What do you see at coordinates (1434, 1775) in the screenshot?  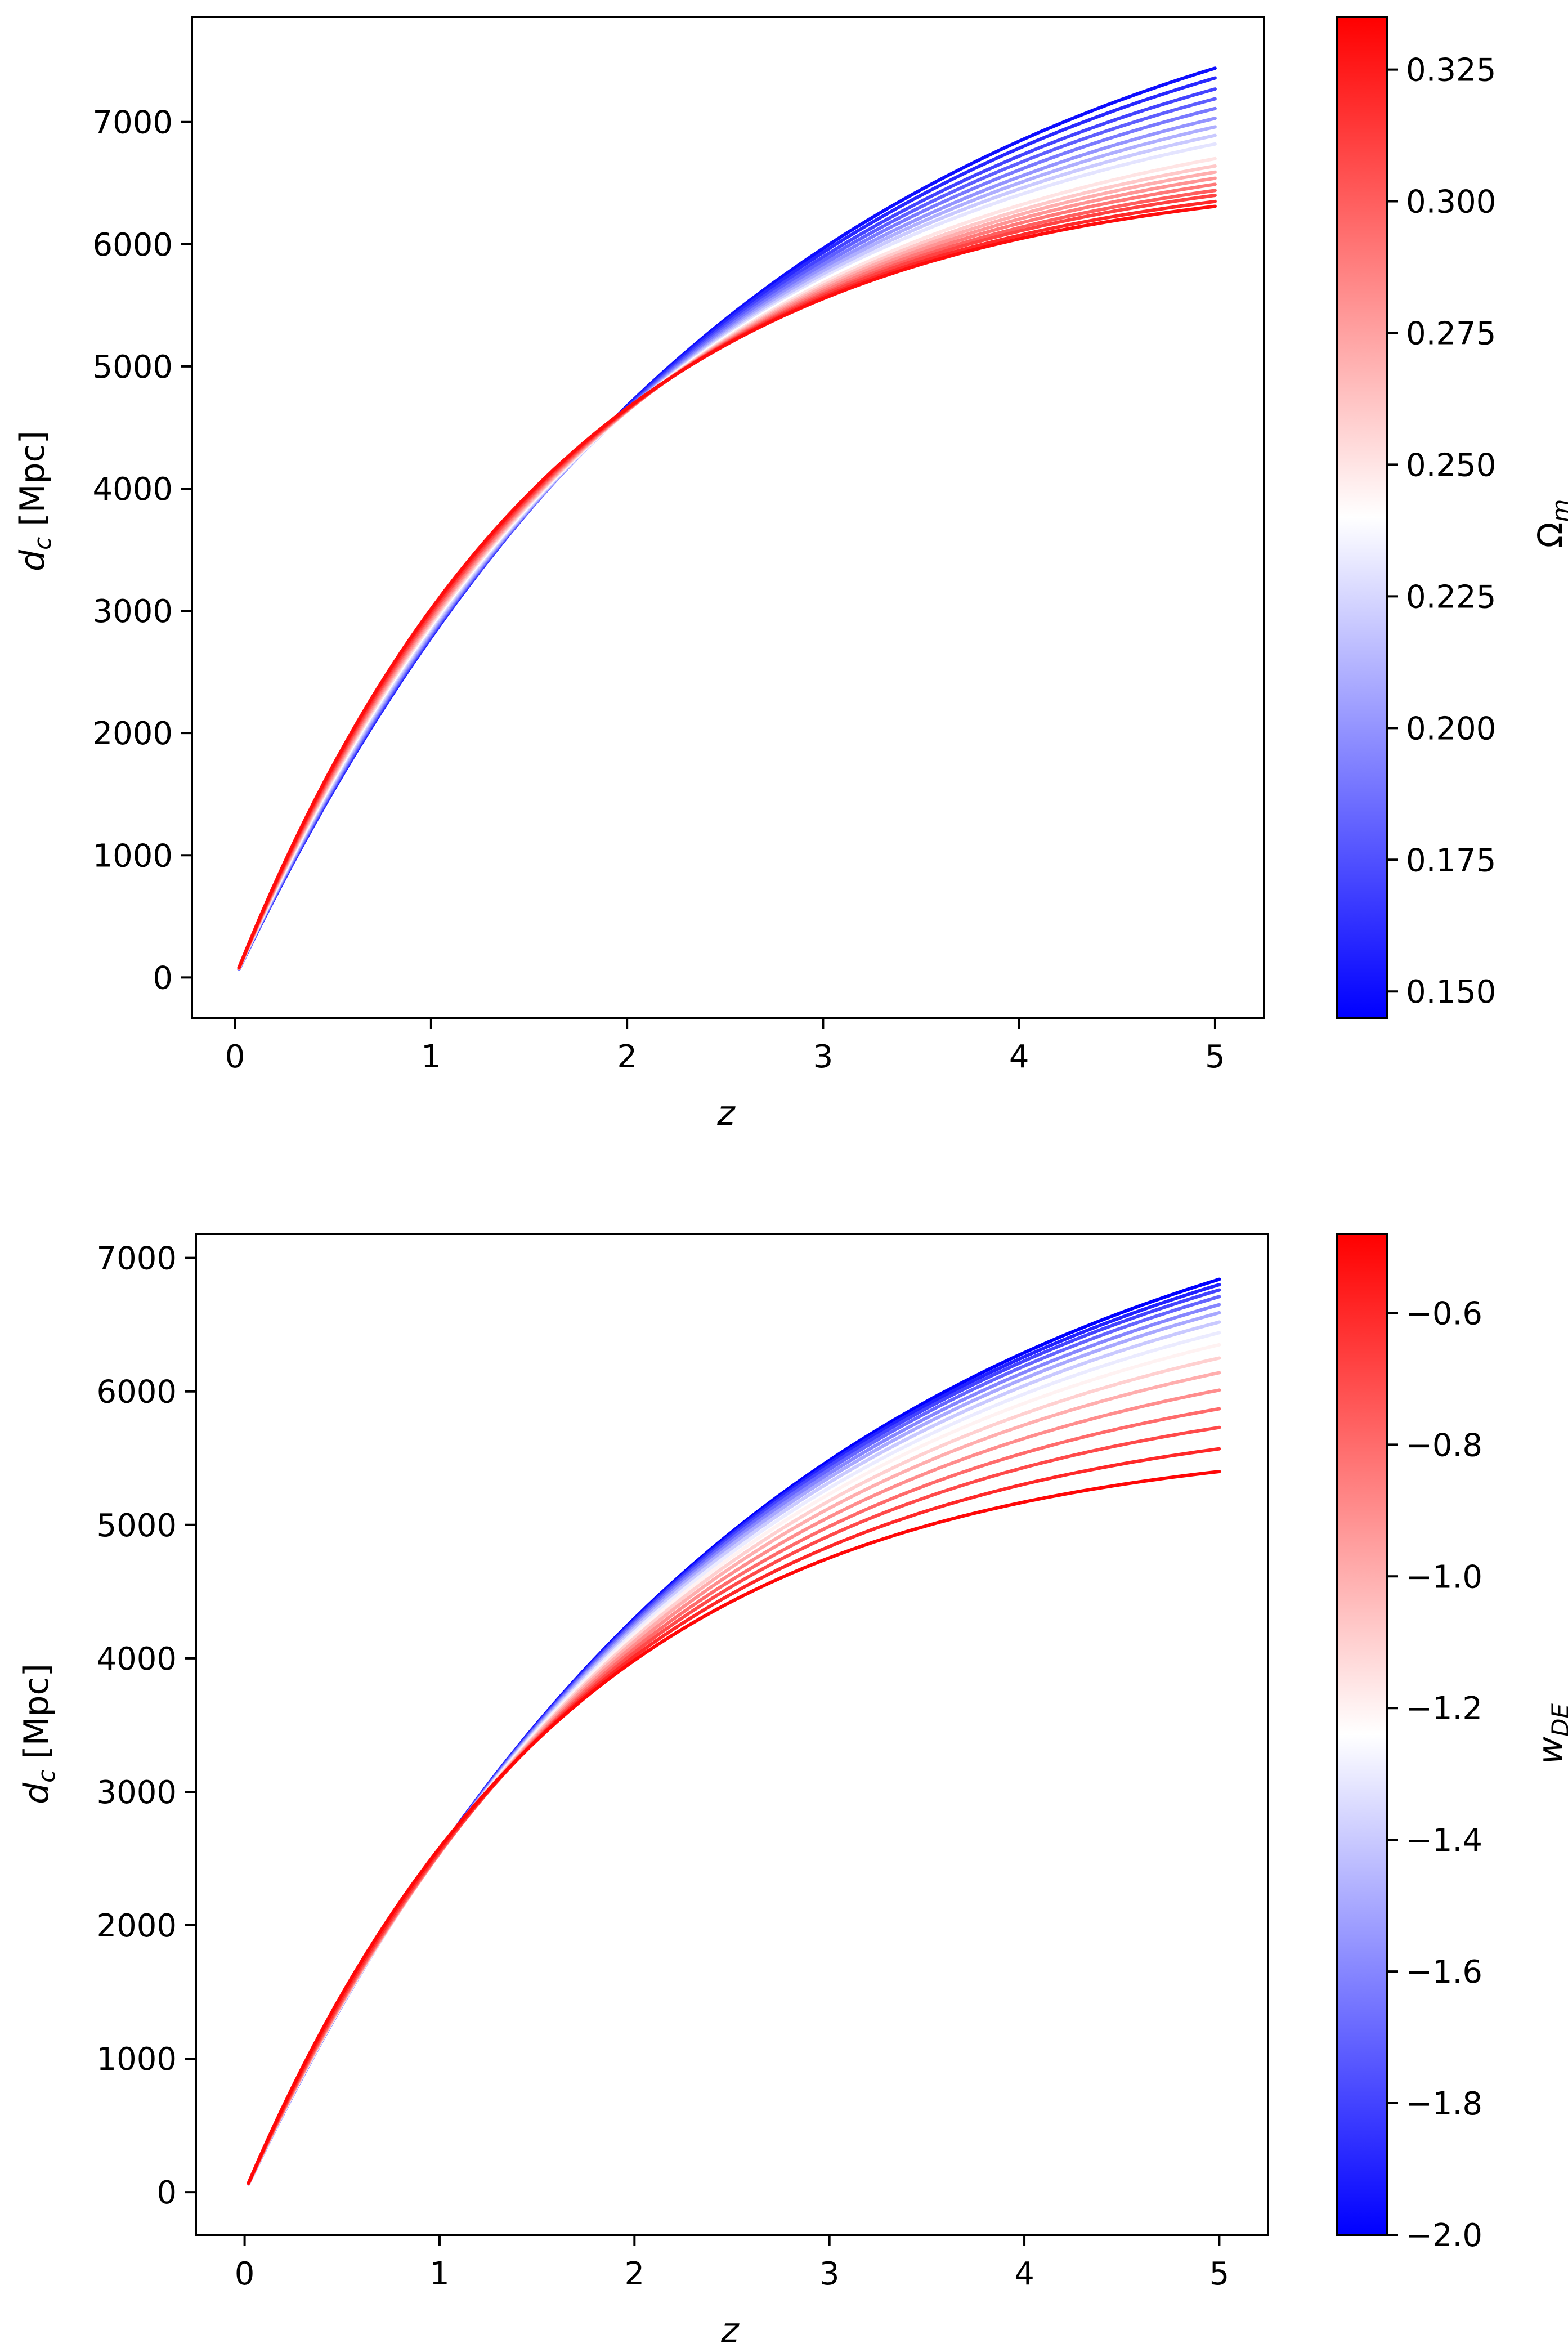 I see `colorbar-ticks: −2.0 −1.8 −1.6 −1.4 −1.2 −1.0 −0.8 −0.6` at bounding box center [1434, 1775].